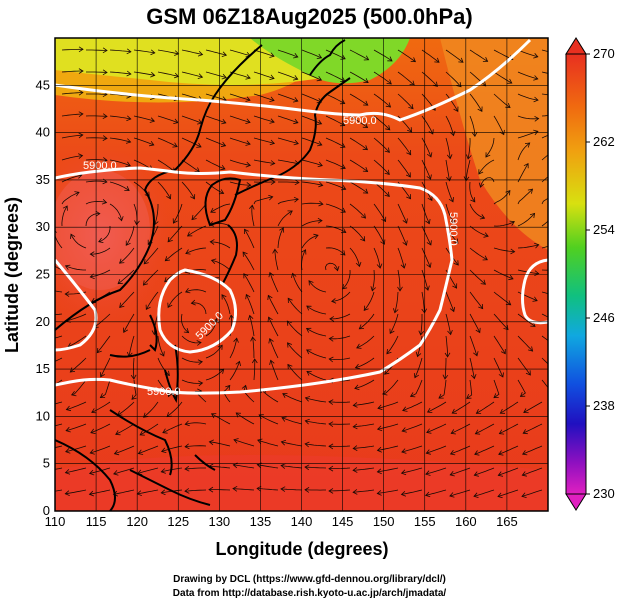  Describe the element at coordinates (96, 521) in the screenshot. I see `x-tick-label: 115` at that location.